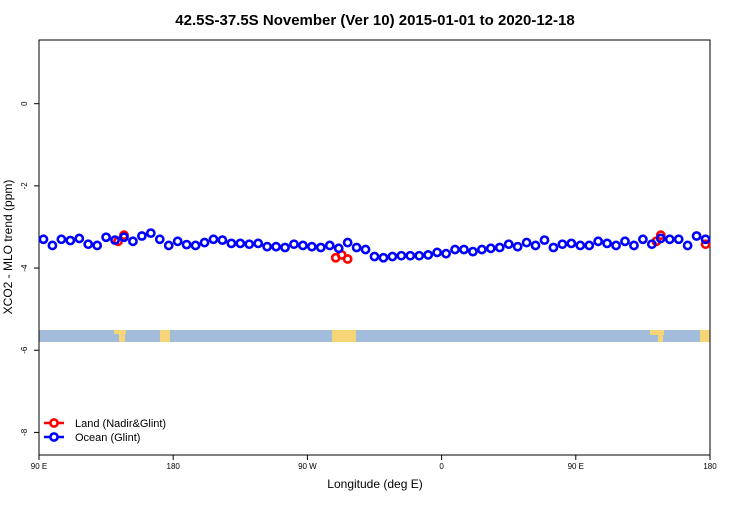 This screenshot has height=505, width=750. What do you see at coordinates (24, 268) in the screenshot?
I see `y-tick-label: -4` at bounding box center [24, 268].